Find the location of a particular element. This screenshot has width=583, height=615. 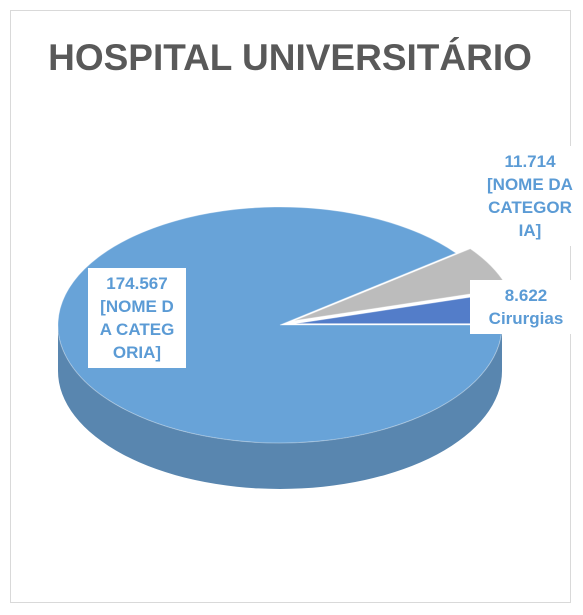

data-label-value: 11.714 is located at coordinates (530, 161).